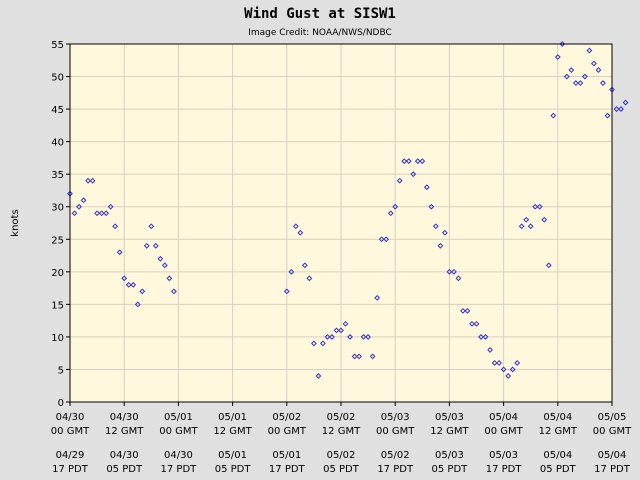  What do you see at coordinates (341, 417) in the screenshot?
I see `x-tick-gmt-date: 05/02` at bounding box center [341, 417].